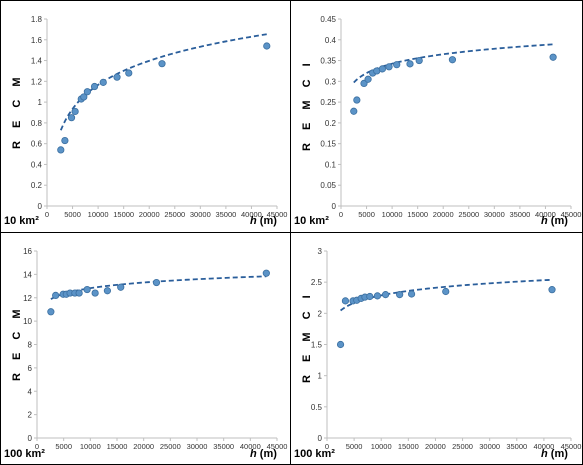 The image size is (583, 465). What do you see at coordinates (328, 19) in the screenshot?
I see `y-tick-label: 0.45` at bounding box center [328, 19].